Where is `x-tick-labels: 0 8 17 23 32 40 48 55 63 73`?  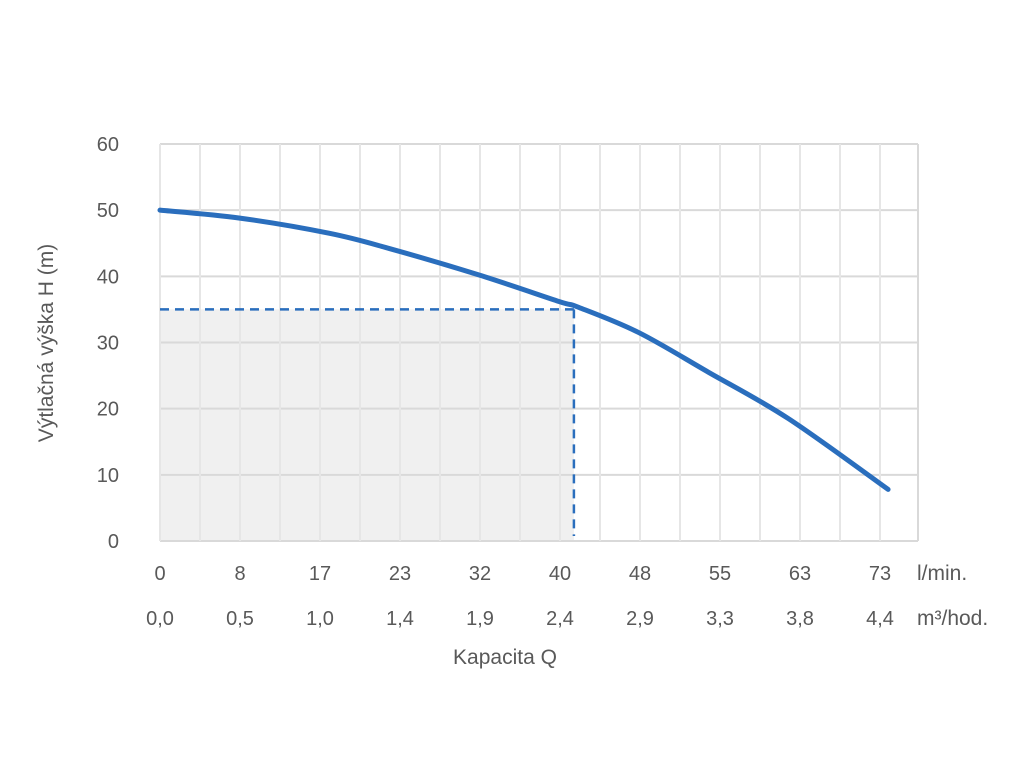 x-tick-labels: 0 8 17 23 32 40 48 55 63 73 is located at coordinates (522, 574).